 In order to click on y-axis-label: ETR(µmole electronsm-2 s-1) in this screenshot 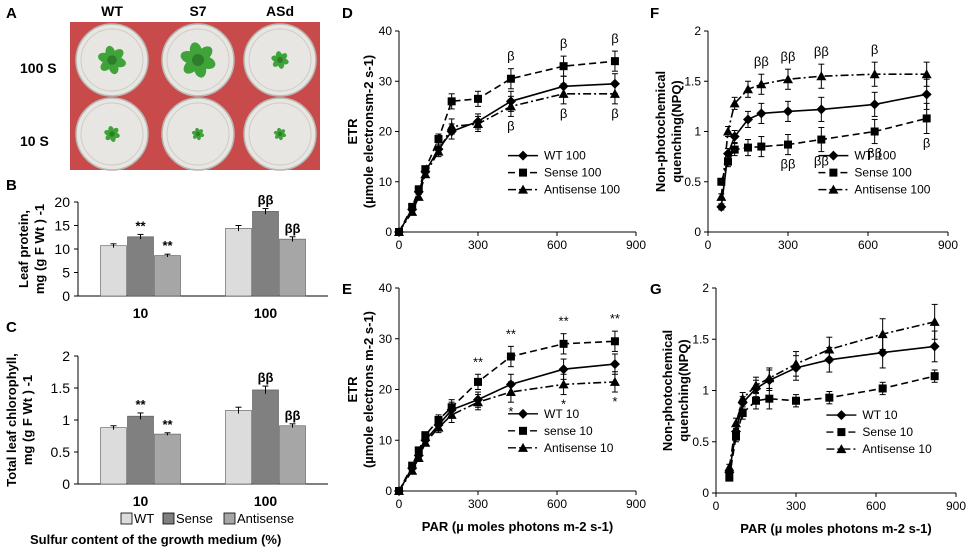, I will do `click(360, 131)`.